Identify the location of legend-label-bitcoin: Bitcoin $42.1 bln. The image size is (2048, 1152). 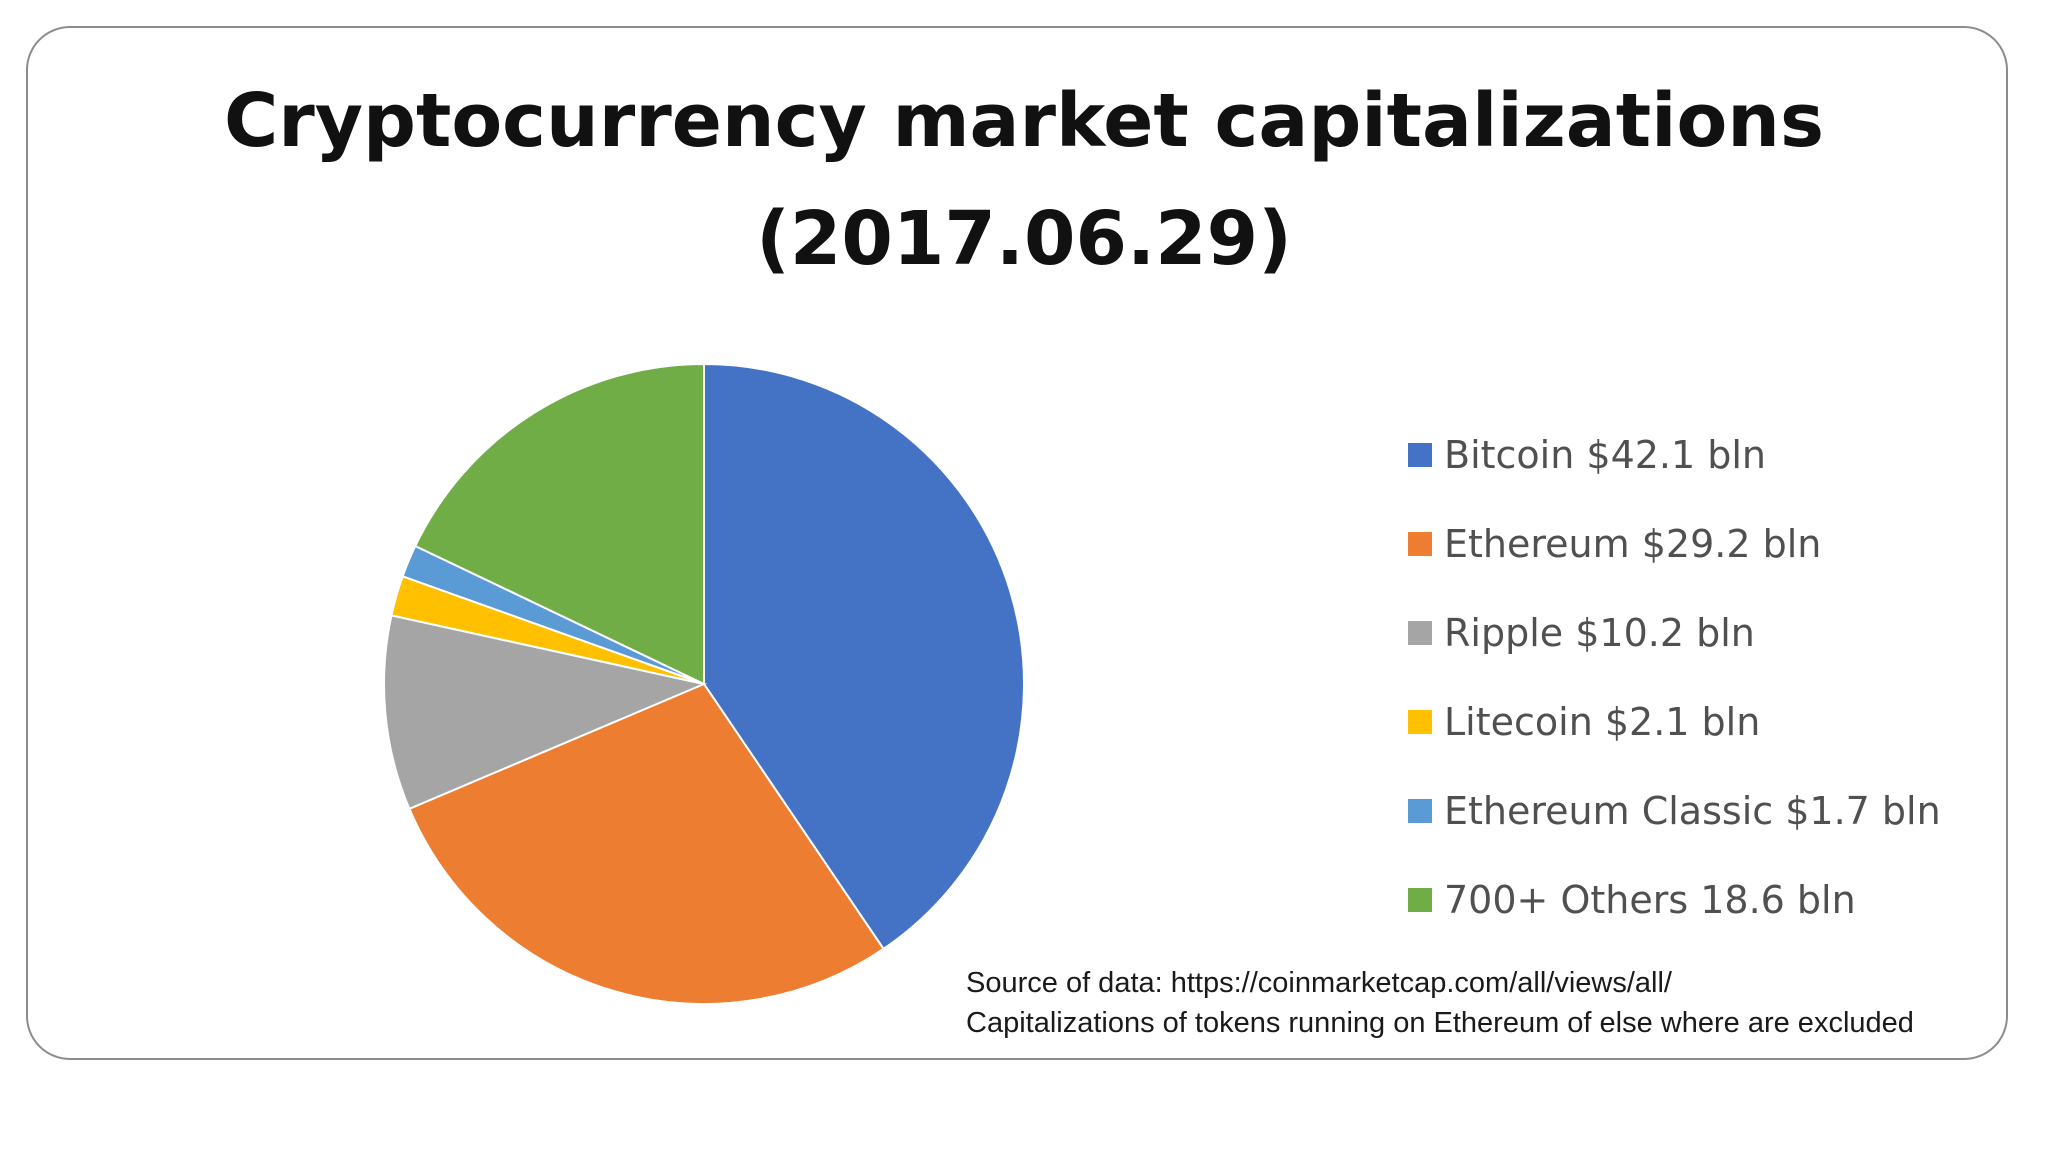
(1605, 455).